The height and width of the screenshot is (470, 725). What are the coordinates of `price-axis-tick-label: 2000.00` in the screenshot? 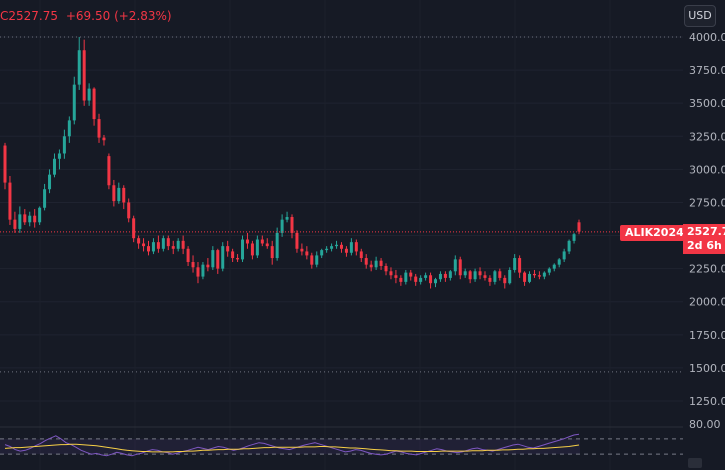 It's located at (707, 302).